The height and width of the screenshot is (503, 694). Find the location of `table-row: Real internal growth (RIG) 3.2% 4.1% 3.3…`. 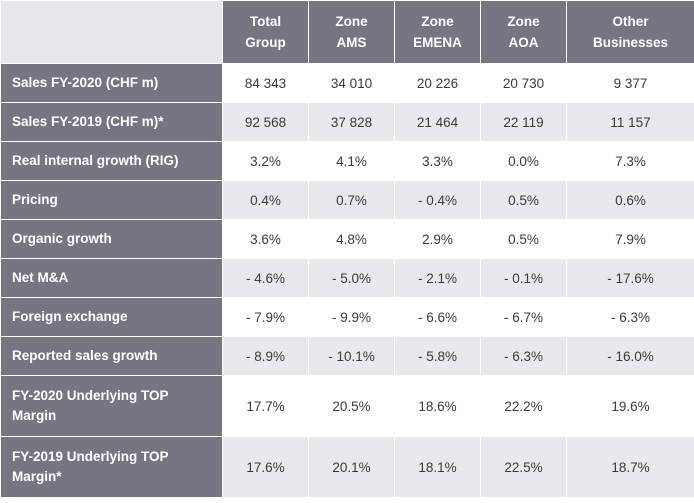

table-row: Real internal growth (RIG) 3.2% 4.1% 3.3… is located at coordinates (347, 161).